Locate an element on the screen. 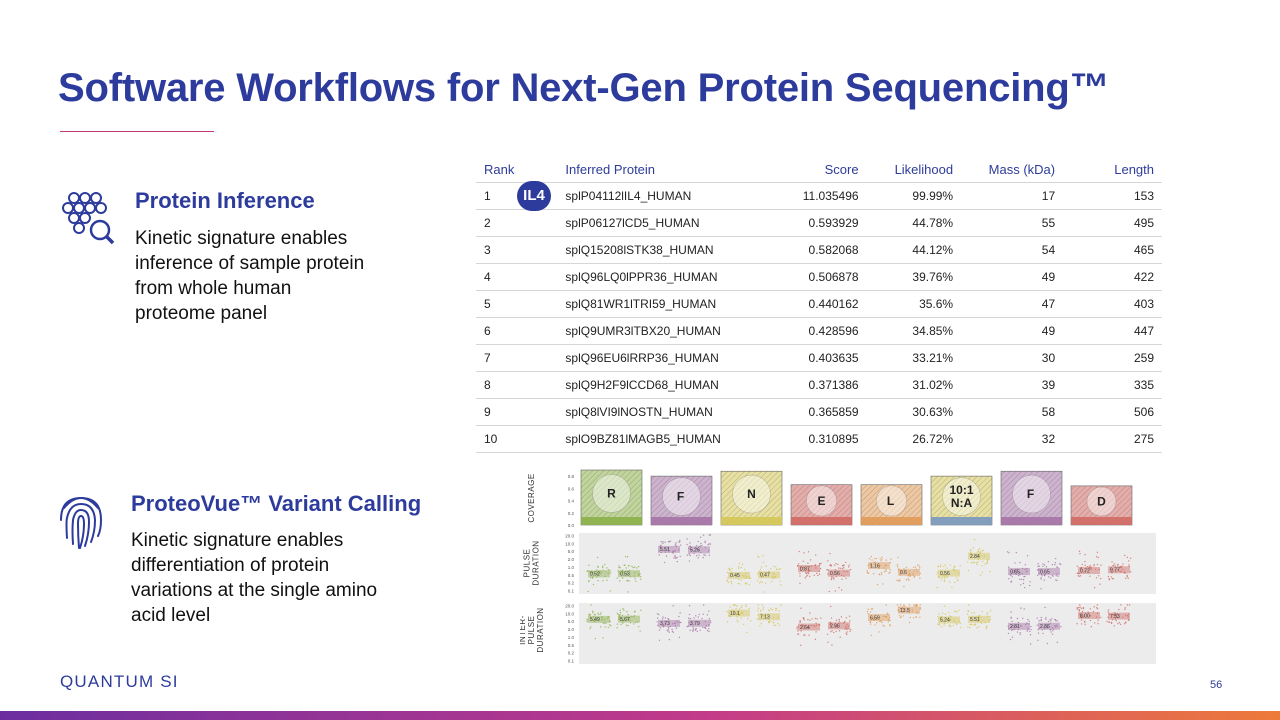 The height and width of the screenshot is (720, 1280). duration-tick-label: 5.0 is located at coordinates (571, 621).